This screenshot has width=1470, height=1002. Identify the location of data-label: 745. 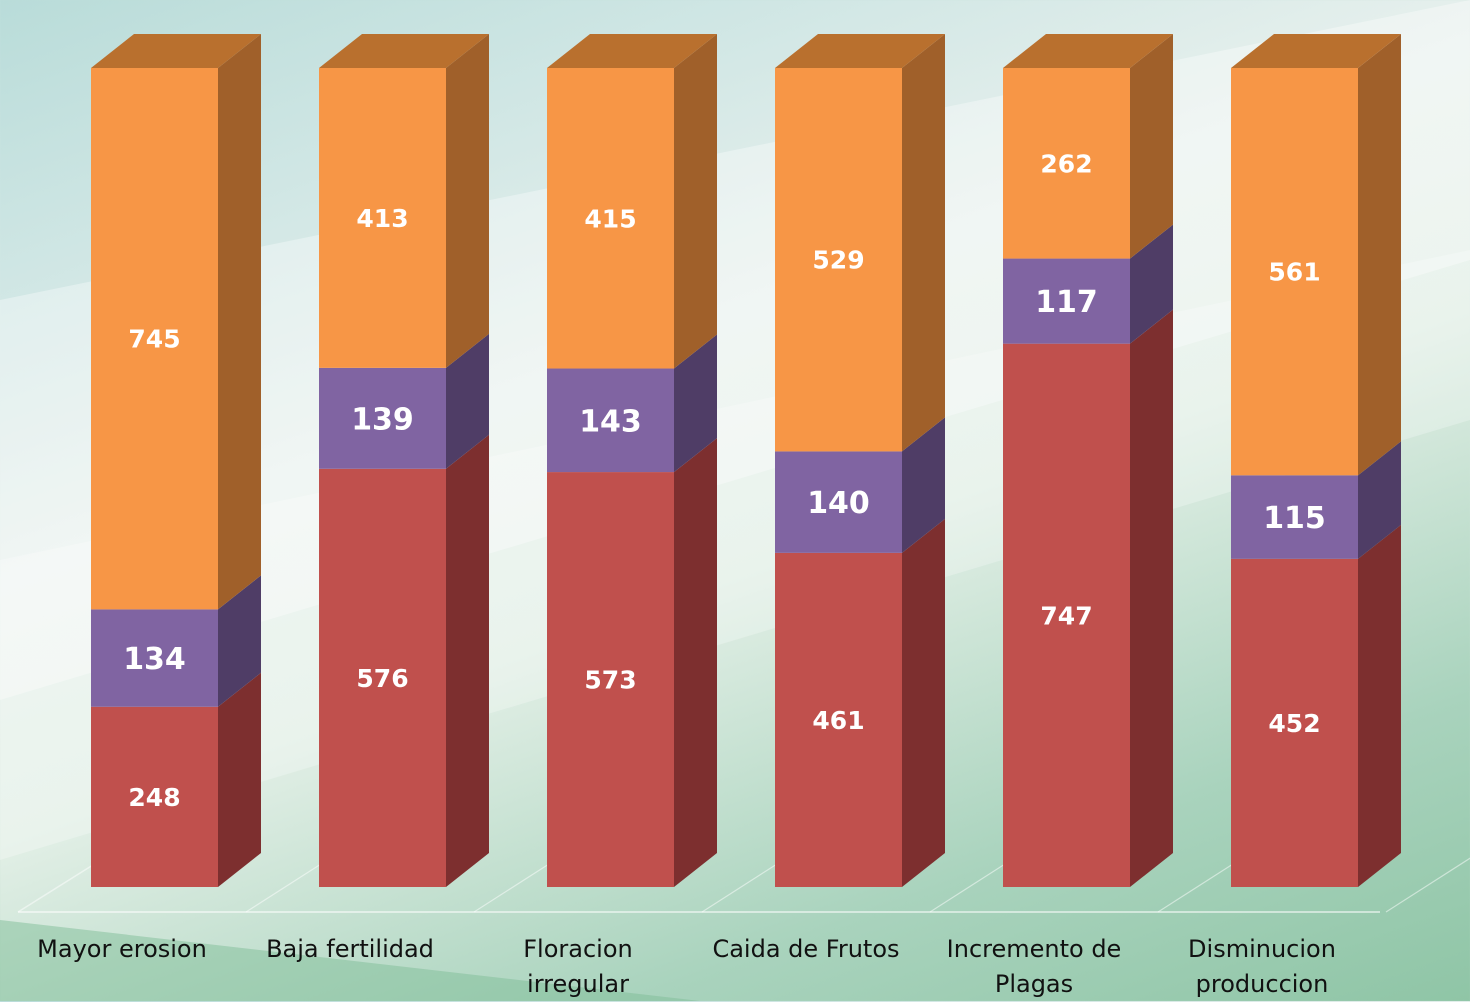
(154, 339).